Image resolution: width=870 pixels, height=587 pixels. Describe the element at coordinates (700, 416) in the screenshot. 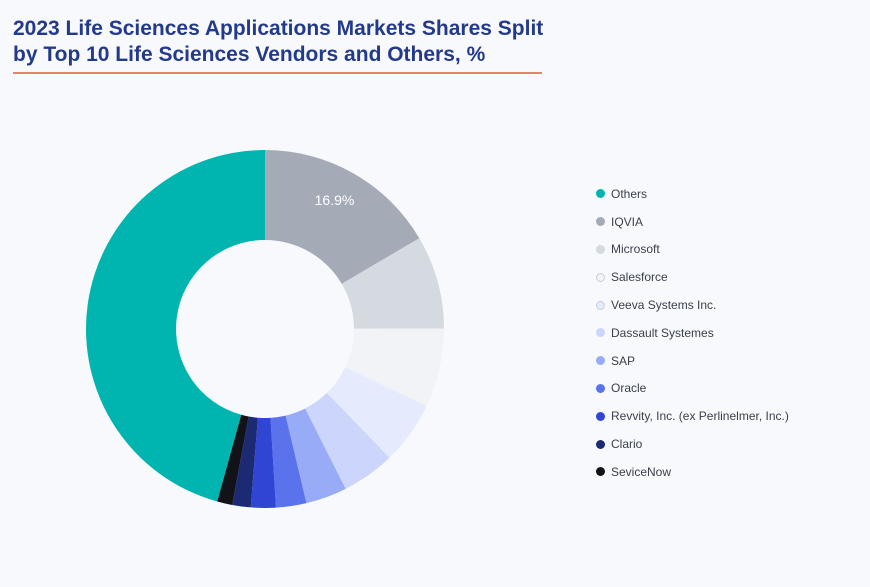

I see `legend-label: Revvity, Inc. (ex Perlinelmer, Inc.)` at that location.